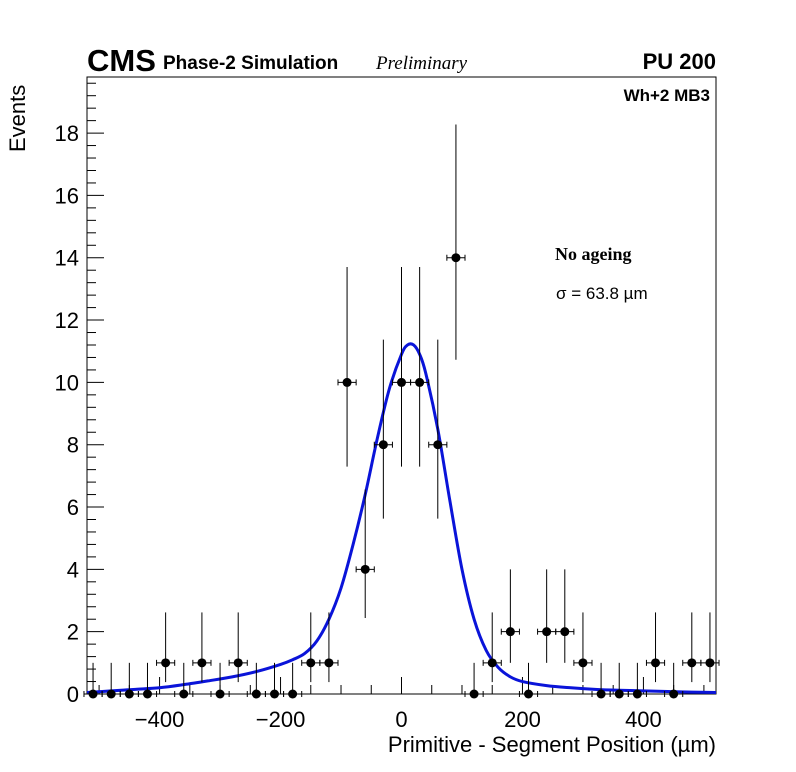  What do you see at coordinates (67, 258) in the screenshot?
I see `y-tick-label: 14` at bounding box center [67, 258].